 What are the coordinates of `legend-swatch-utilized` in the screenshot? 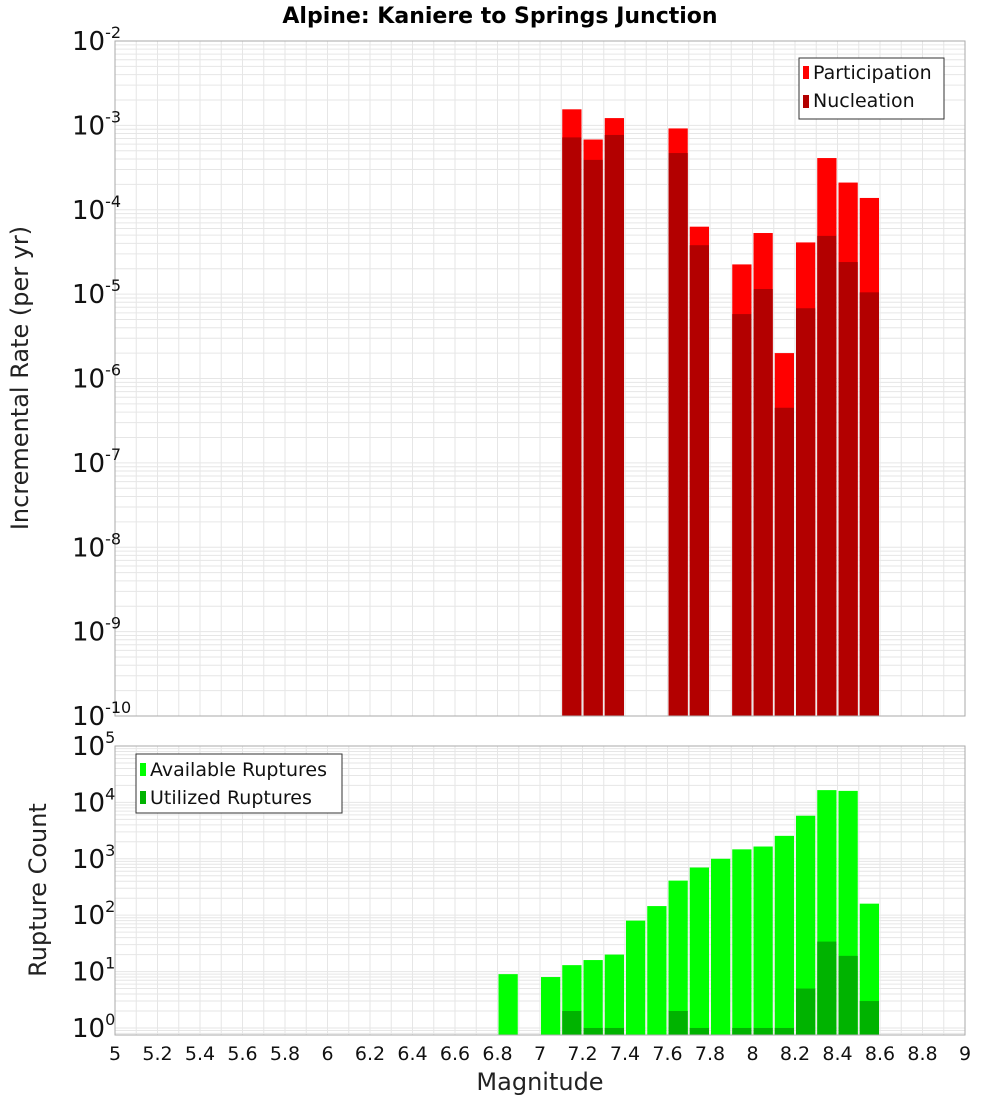 It's located at (143, 797).